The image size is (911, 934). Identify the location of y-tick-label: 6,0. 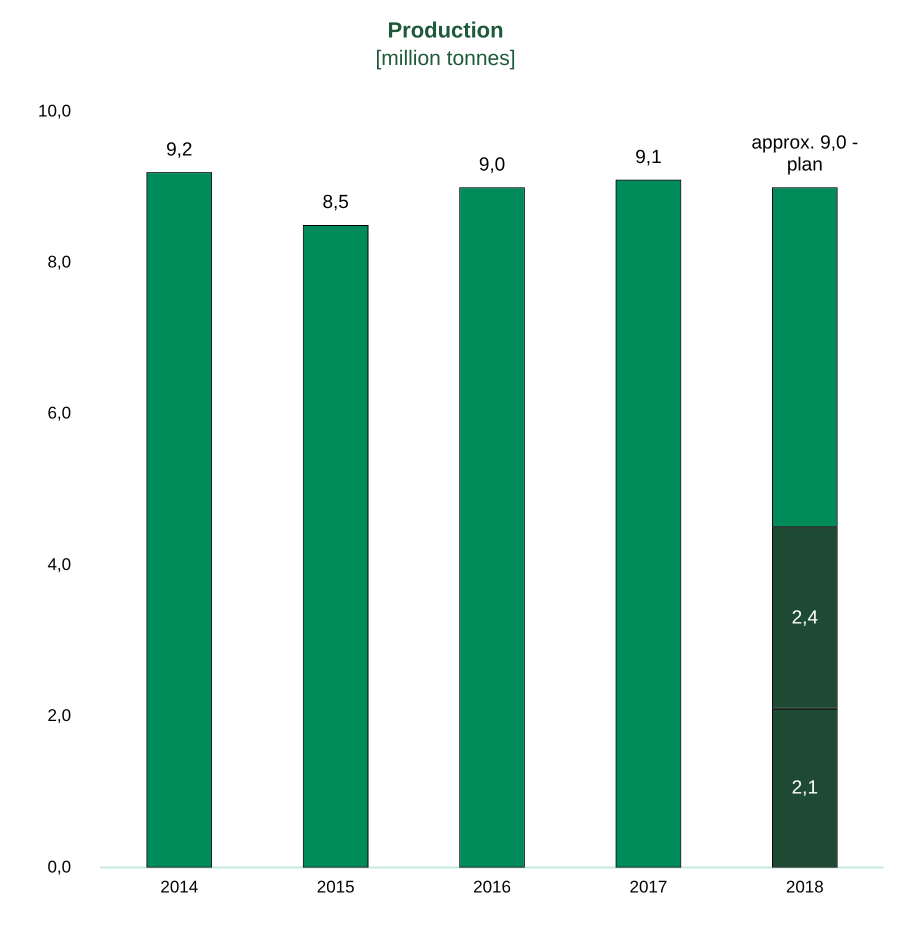
(59, 413).